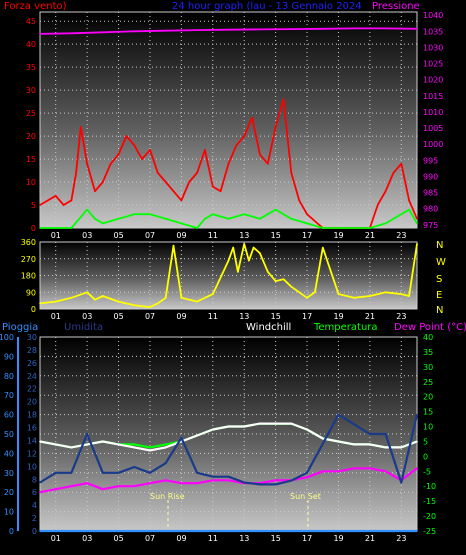 Image resolution: width=466 pixels, height=555 pixels. What do you see at coordinates (56, 235) in the screenshot?
I see `x-tick-label: 01` at bounding box center [56, 235].